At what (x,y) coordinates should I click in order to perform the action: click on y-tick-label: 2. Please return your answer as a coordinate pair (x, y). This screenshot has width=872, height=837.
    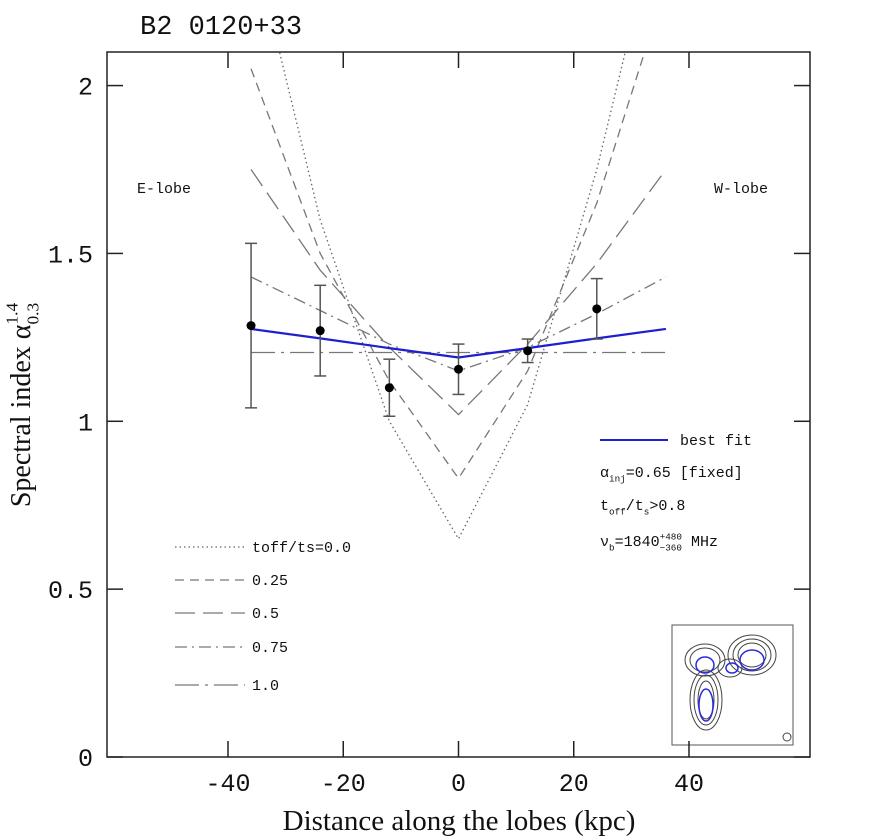
    Looking at the image, I should click on (85, 88).